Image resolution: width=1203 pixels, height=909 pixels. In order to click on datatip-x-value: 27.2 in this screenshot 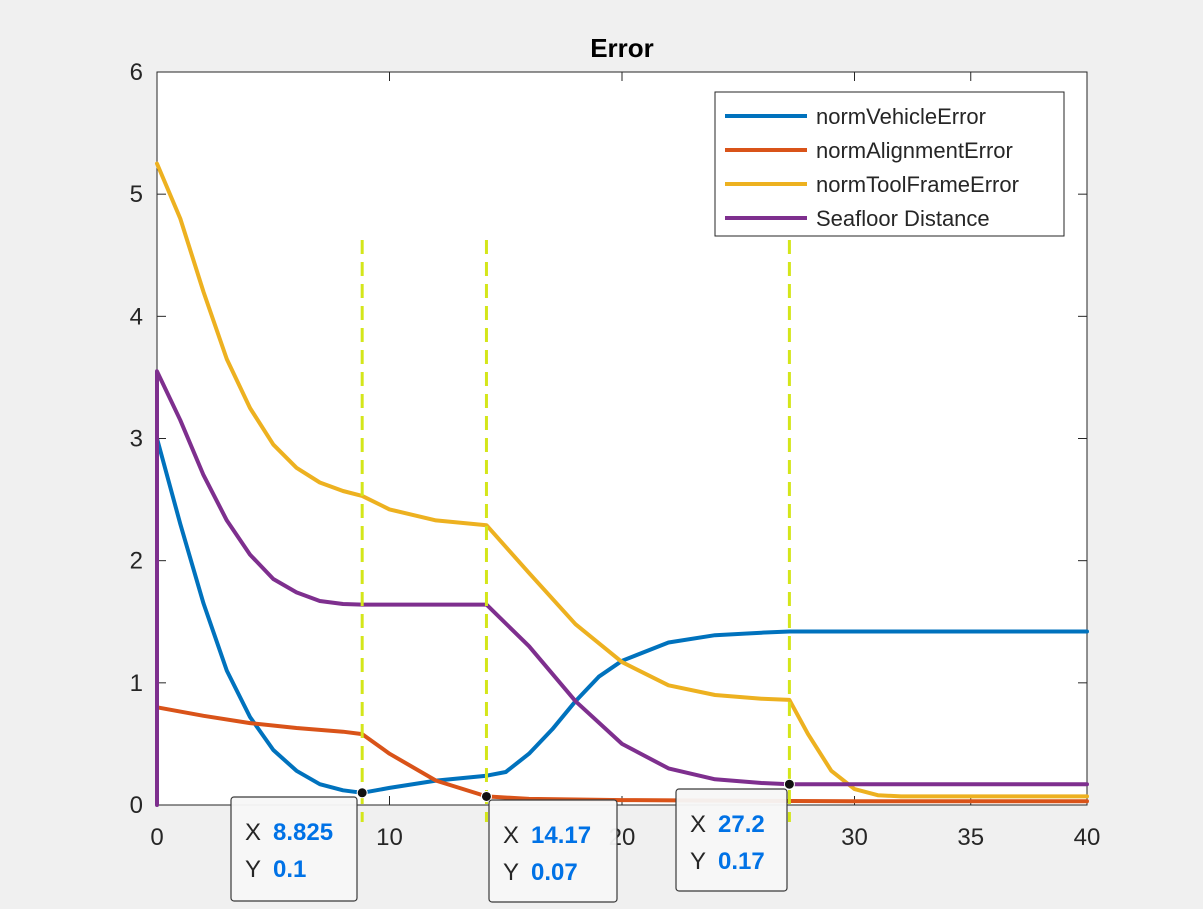, I will do `click(741, 824)`.